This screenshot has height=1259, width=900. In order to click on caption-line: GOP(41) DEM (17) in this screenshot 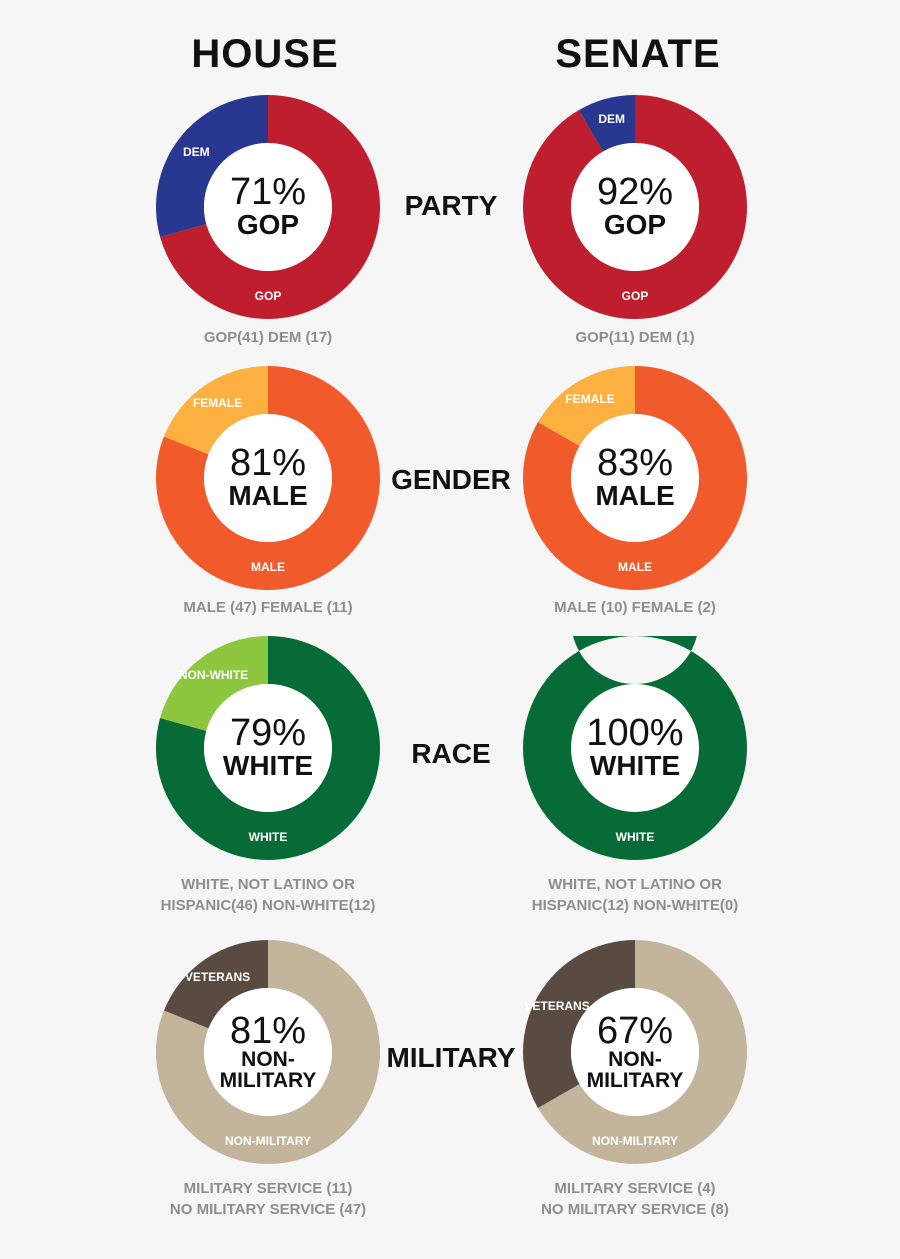, I will do `click(268, 337)`.